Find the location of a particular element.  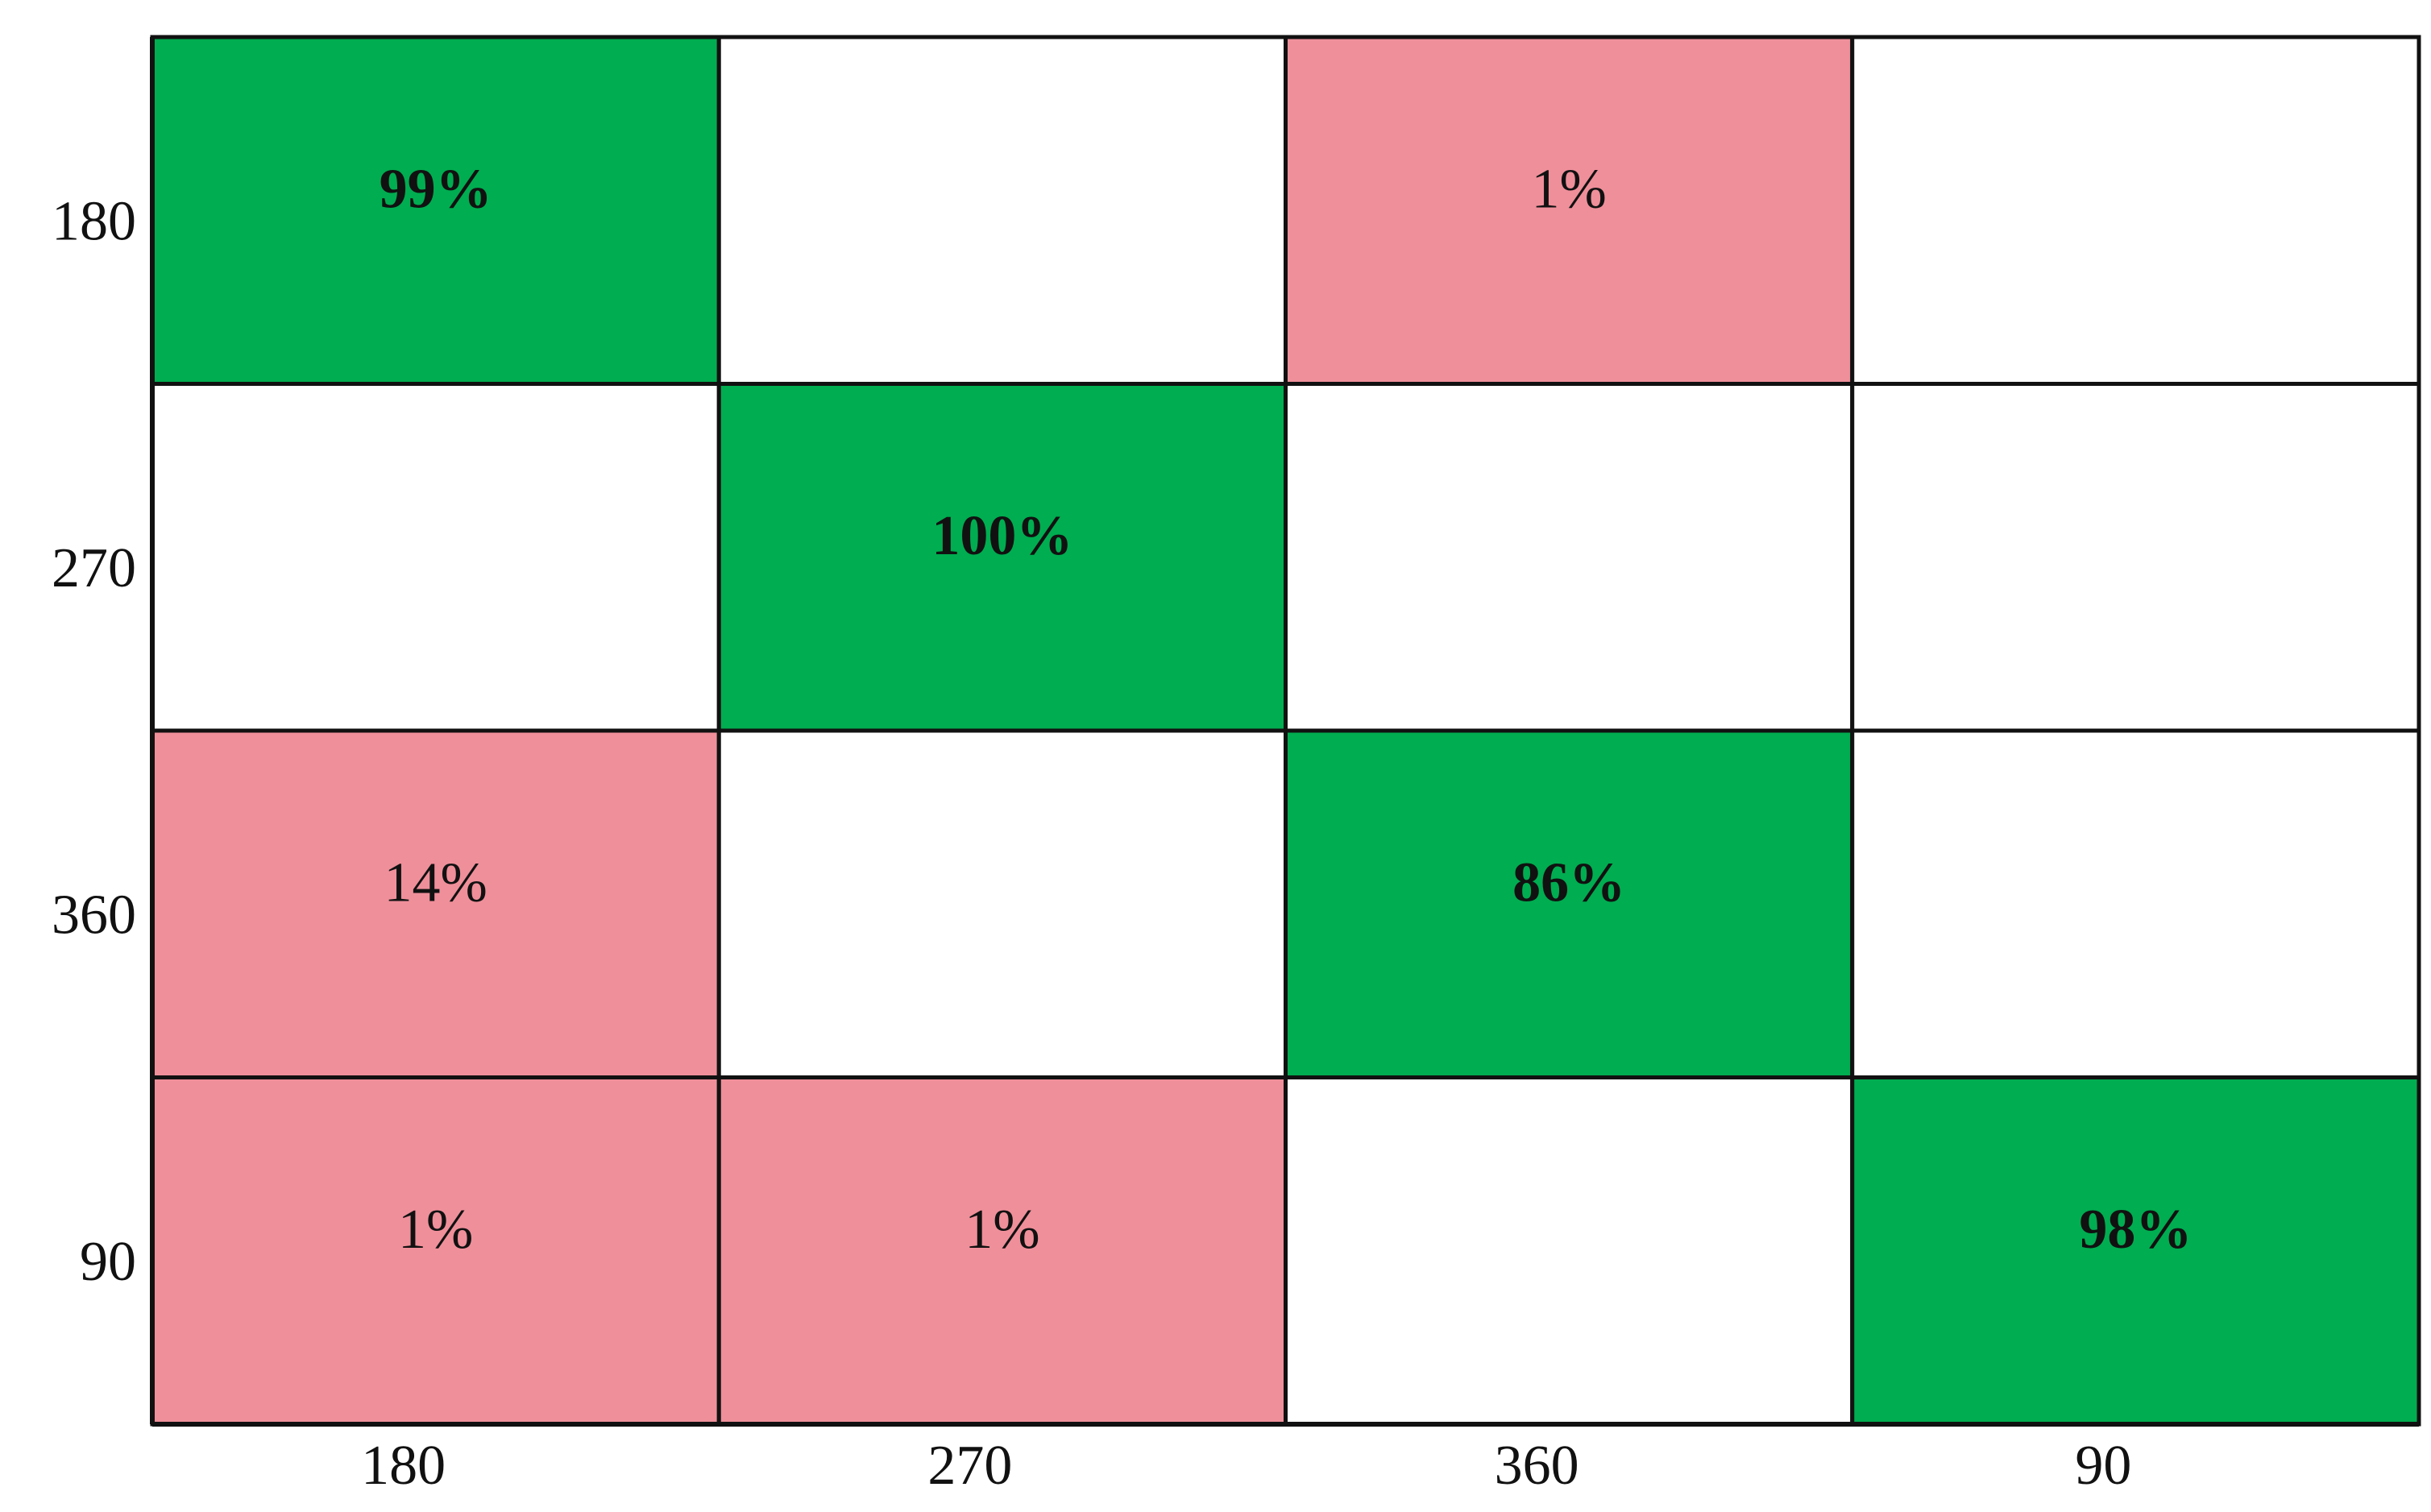

y-tick-label: 270 is located at coordinates (94, 568).